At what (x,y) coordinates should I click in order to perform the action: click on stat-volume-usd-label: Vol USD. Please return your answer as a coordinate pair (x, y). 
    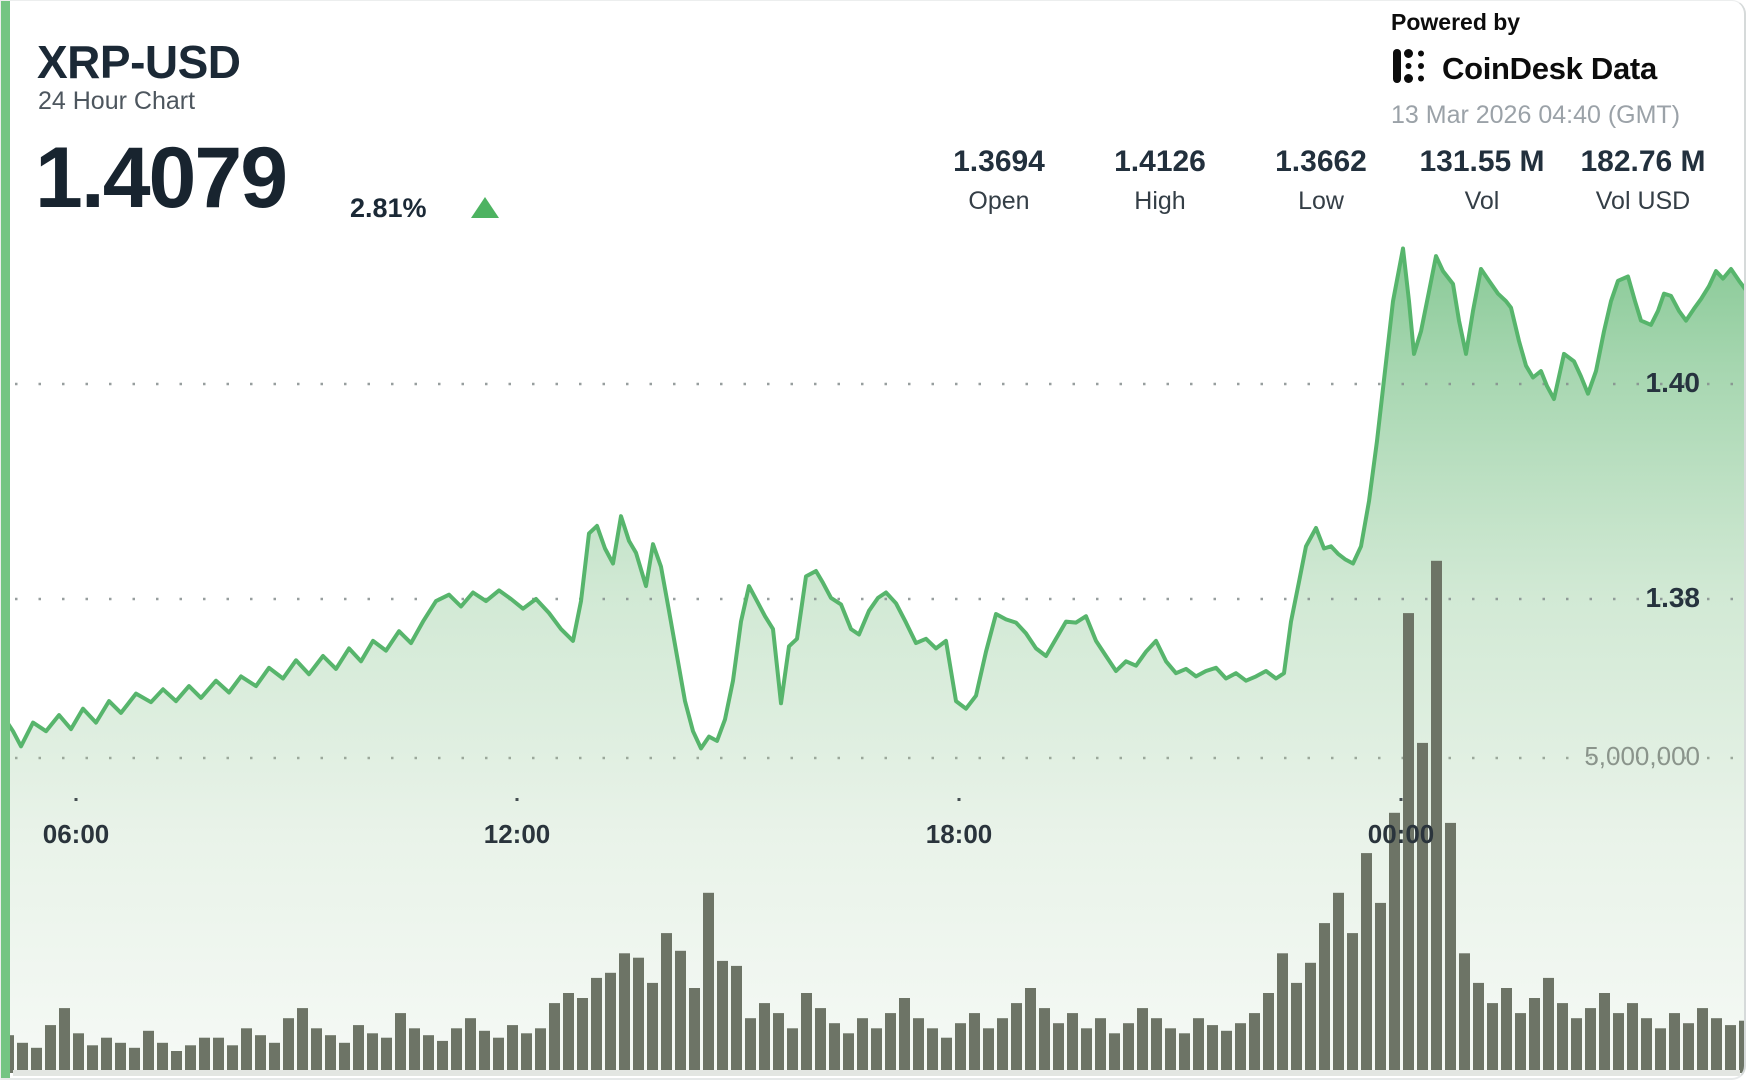
    Looking at the image, I should click on (1643, 201).